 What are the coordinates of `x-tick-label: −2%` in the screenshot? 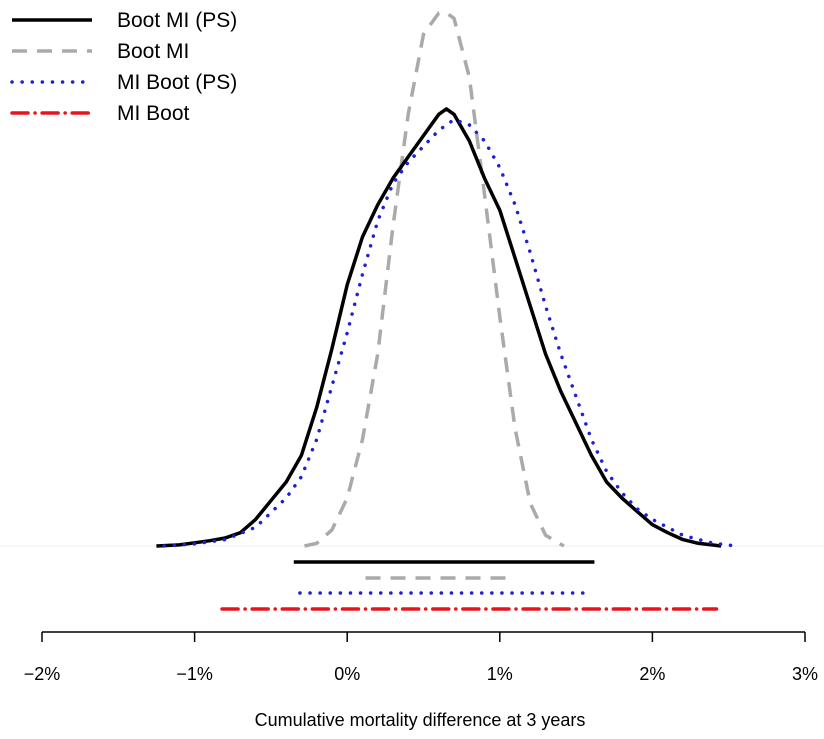 It's located at (42, 674).